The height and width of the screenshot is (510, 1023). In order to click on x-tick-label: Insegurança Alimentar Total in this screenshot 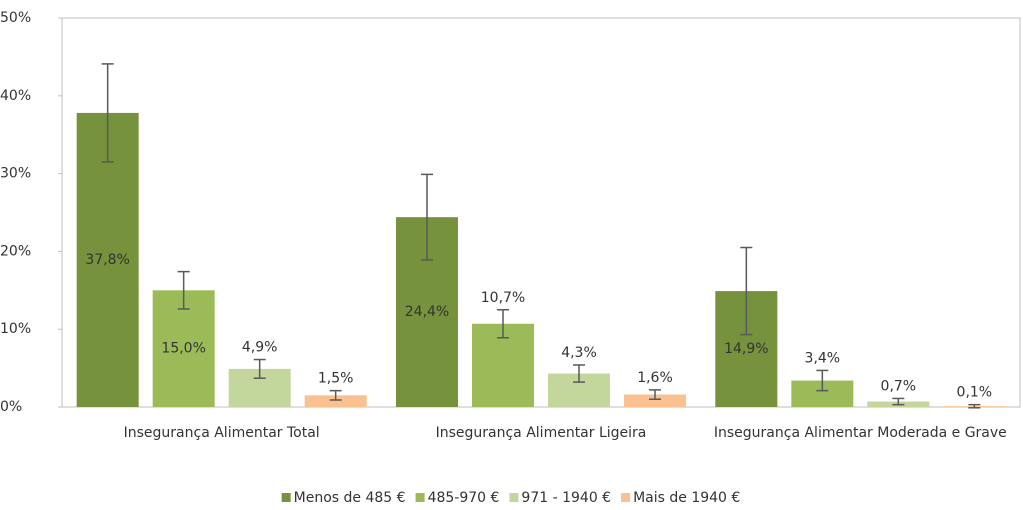, I will do `click(222, 433)`.